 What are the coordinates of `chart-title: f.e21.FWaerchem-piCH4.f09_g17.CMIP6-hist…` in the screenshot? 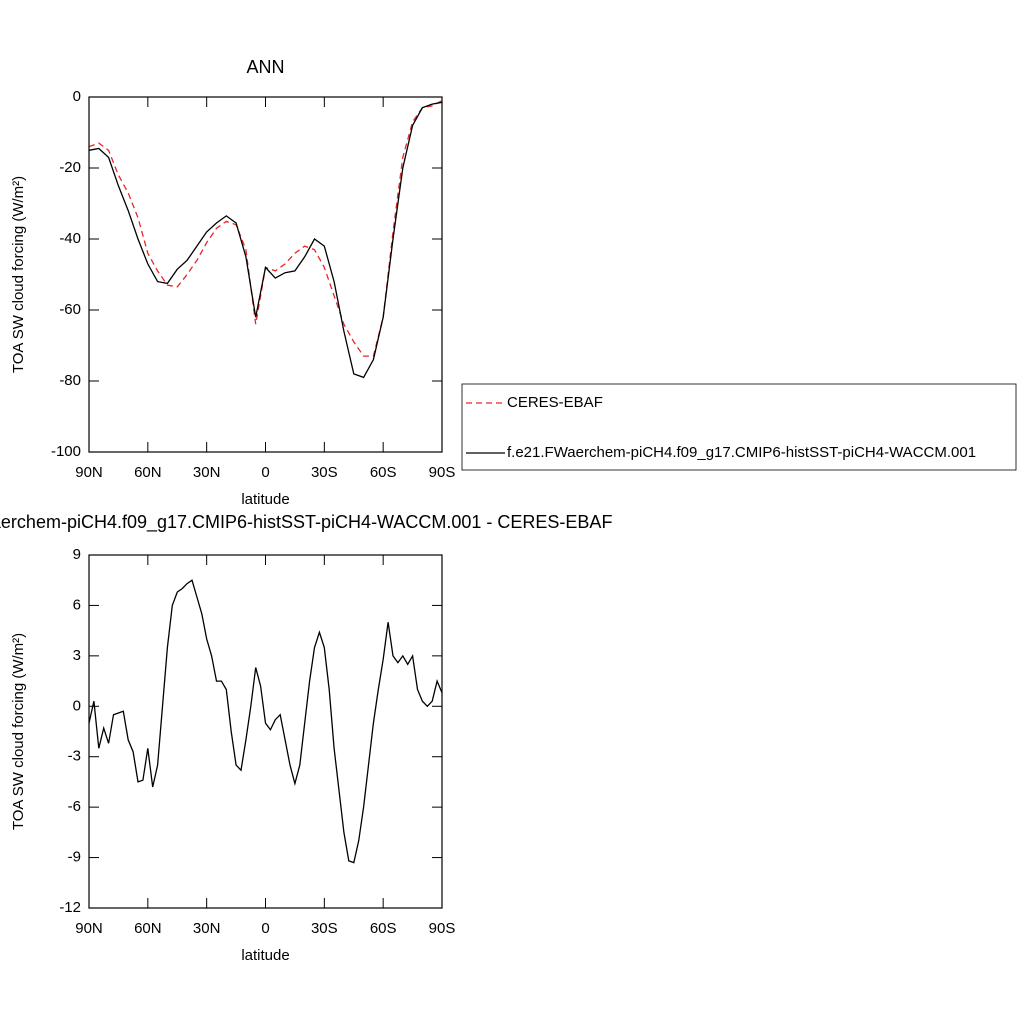 It's located at (306, 522).